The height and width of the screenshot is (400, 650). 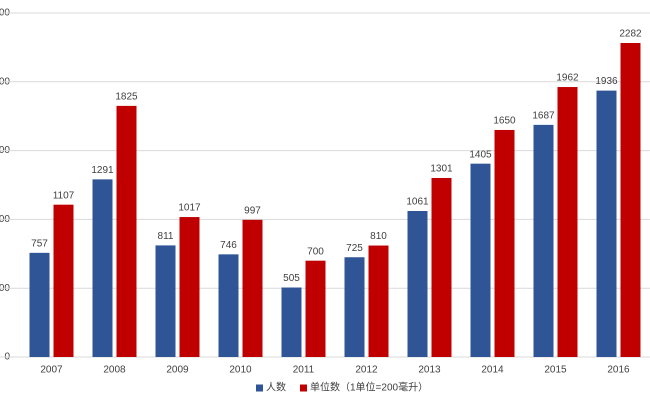 What do you see at coordinates (492, 370) in the screenshot?
I see `x-tick-label: 2014` at bounding box center [492, 370].